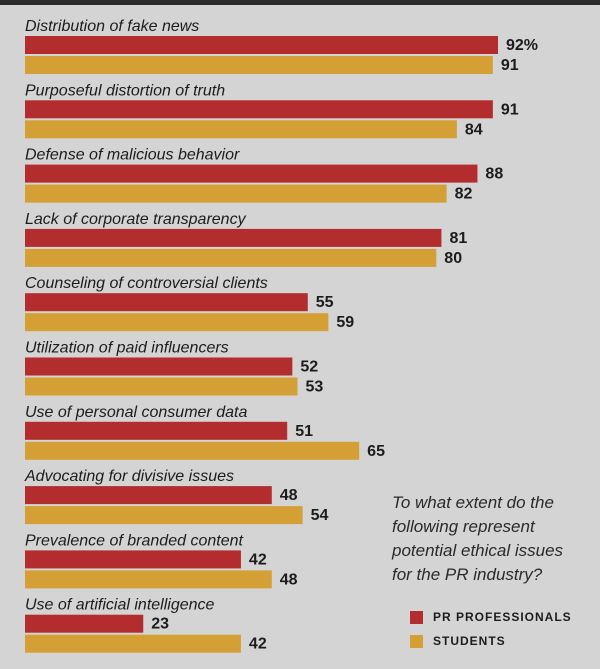 The image size is (600, 669). Describe the element at coordinates (159, 366) in the screenshot. I see `bar-pr-professionals-utilization-of-paid-influencers` at that location.